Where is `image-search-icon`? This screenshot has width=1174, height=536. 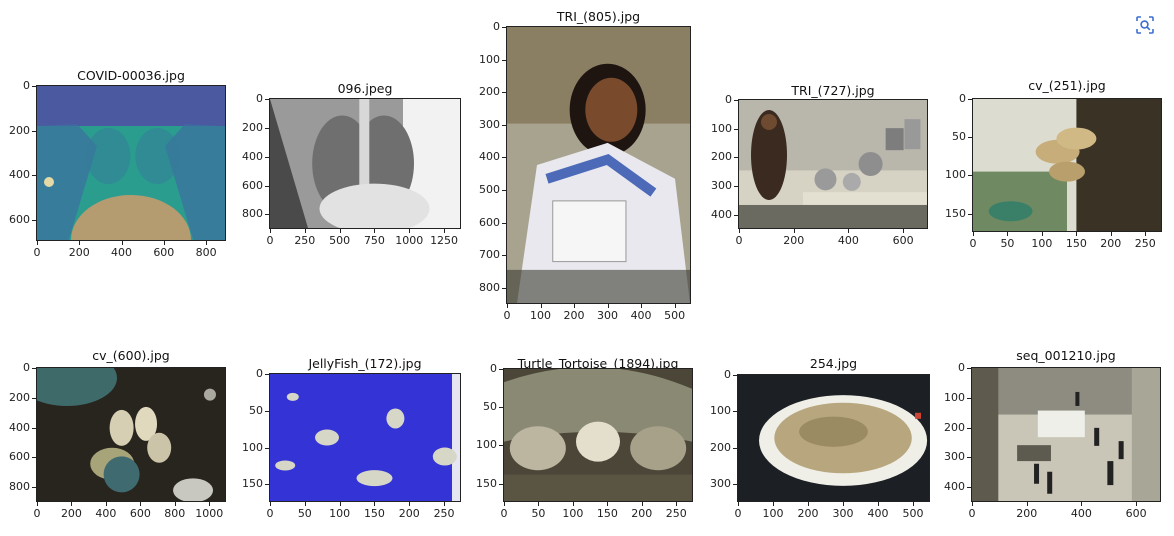 image-search-icon is located at coordinates (1145, 25).